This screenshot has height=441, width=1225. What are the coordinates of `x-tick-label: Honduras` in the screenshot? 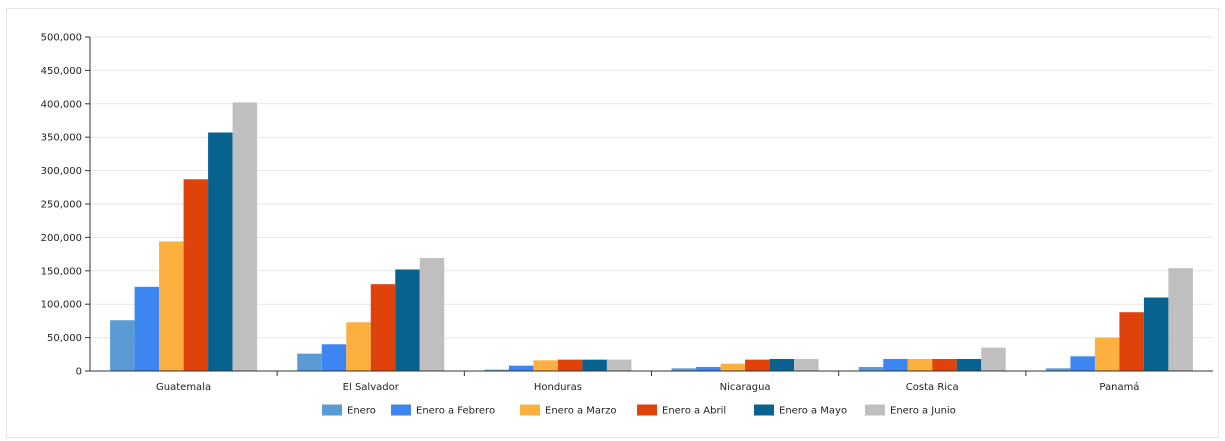 It's located at (558, 387).